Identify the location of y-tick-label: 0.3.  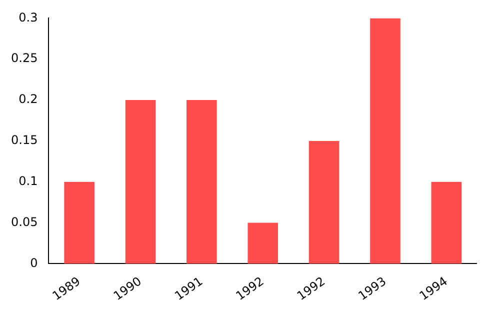
(28, 17).